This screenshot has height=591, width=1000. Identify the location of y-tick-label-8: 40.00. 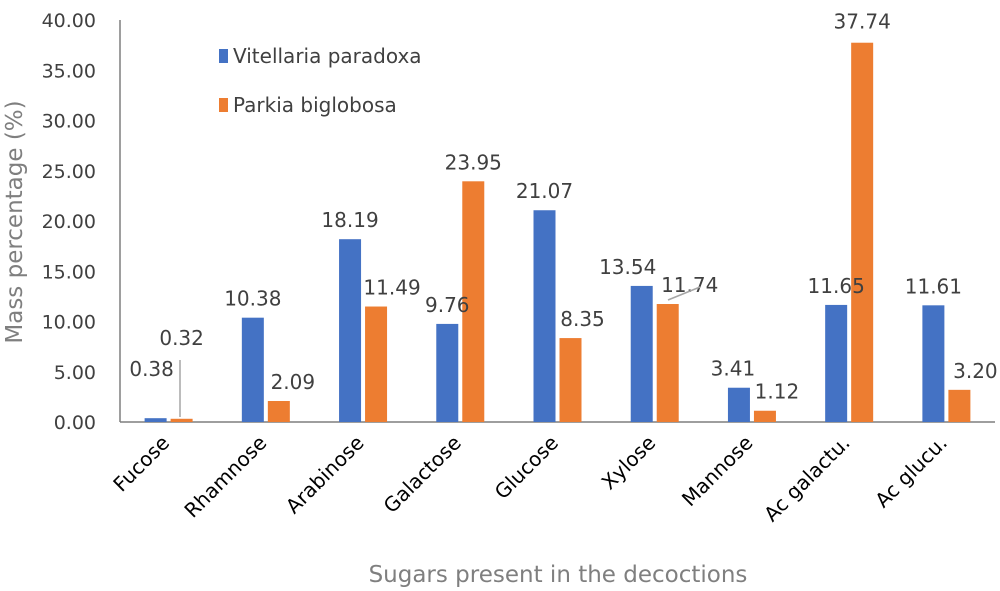
(69, 21).